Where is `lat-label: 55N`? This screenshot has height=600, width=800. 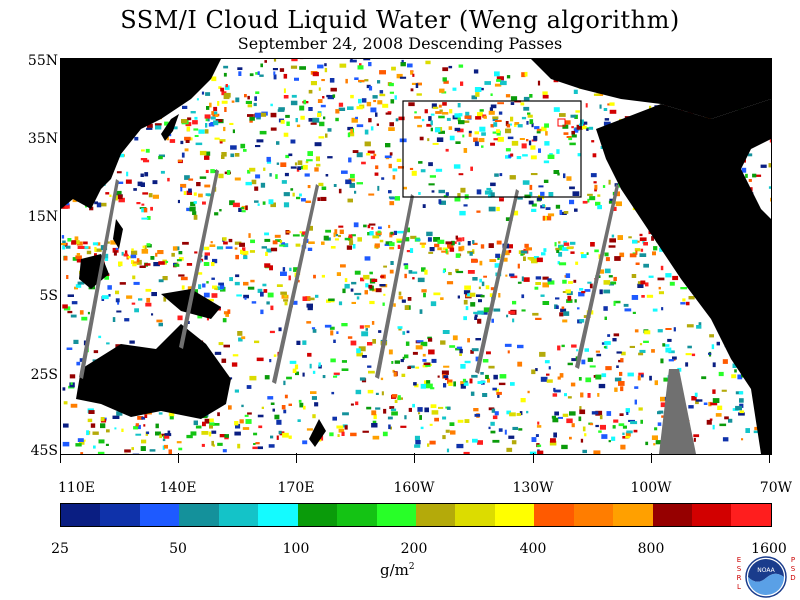
lat-label: 55N is located at coordinates (42, 61).